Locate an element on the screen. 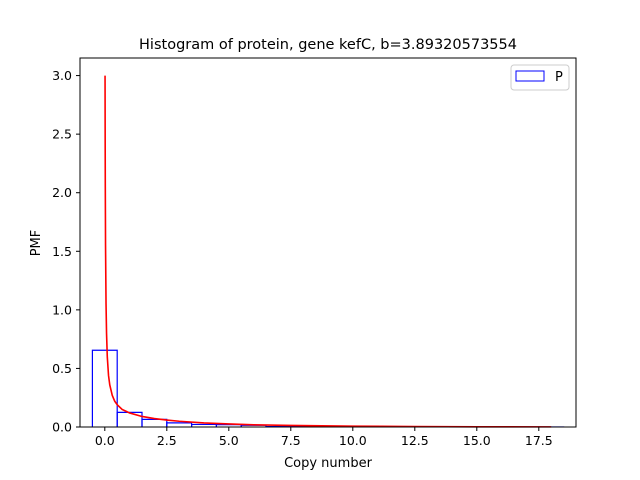  x-axis: 0.0 2.5 5.0 7.5 10.0 12.5 15.0 17.5 is located at coordinates (324, 437).